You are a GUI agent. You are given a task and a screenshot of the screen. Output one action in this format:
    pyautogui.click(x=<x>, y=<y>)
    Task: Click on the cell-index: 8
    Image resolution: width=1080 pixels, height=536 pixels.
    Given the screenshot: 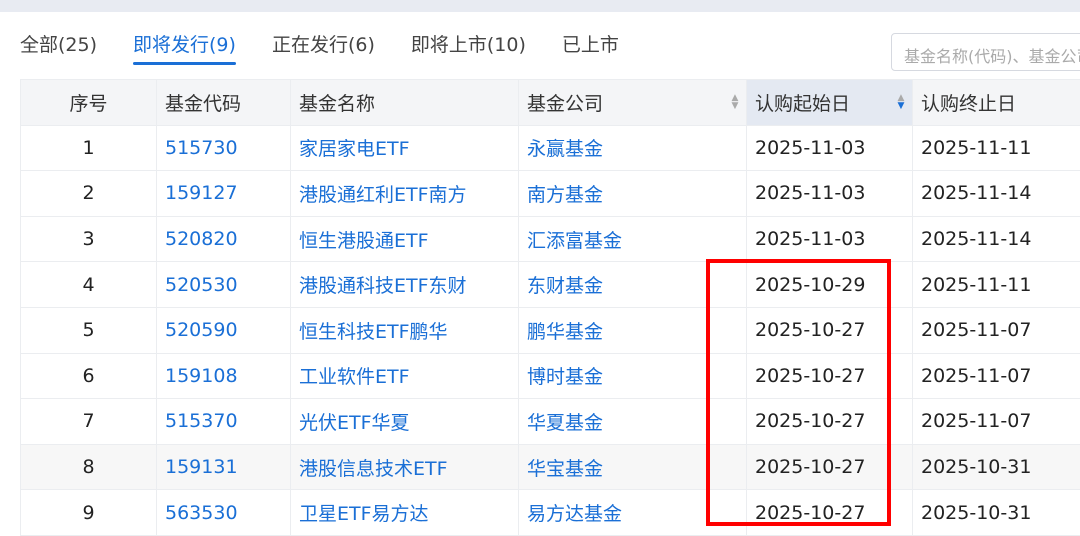 What is the action you would take?
    pyautogui.click(x=89, y=467)
    